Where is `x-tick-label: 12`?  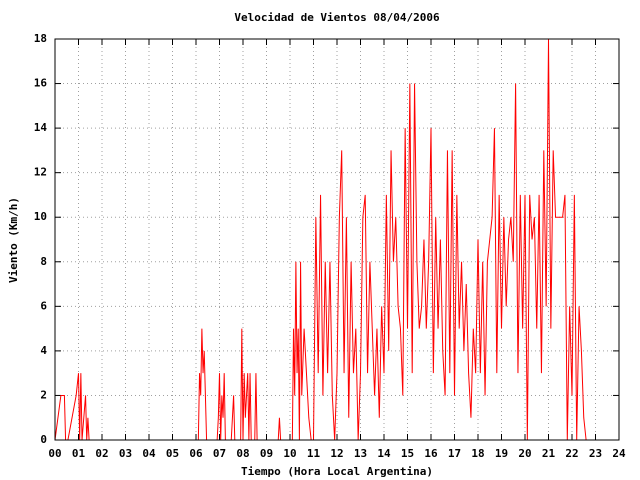
x-tick-label: 12 is located at coordinates (336, 453).